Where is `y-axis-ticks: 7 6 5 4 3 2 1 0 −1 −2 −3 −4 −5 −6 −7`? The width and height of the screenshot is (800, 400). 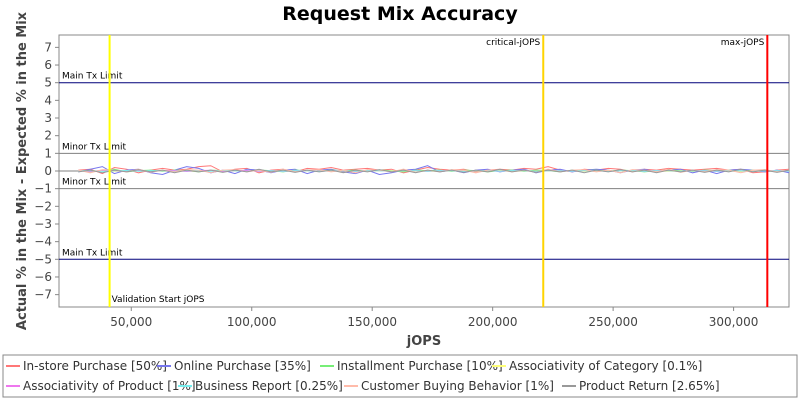
y-axis-ticks: 7 6 5 4 3 2 1 0 −1 −2 −3 −4 −5 −6 −7 is located at coordinates (46, 171).